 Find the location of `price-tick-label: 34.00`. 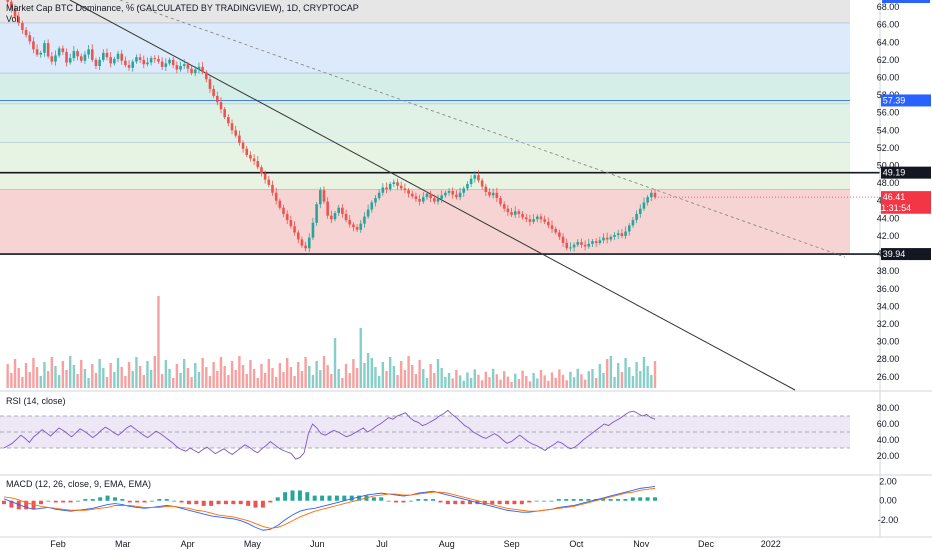

price-tick-label: 34.00 is located at coordinates (888, 306).